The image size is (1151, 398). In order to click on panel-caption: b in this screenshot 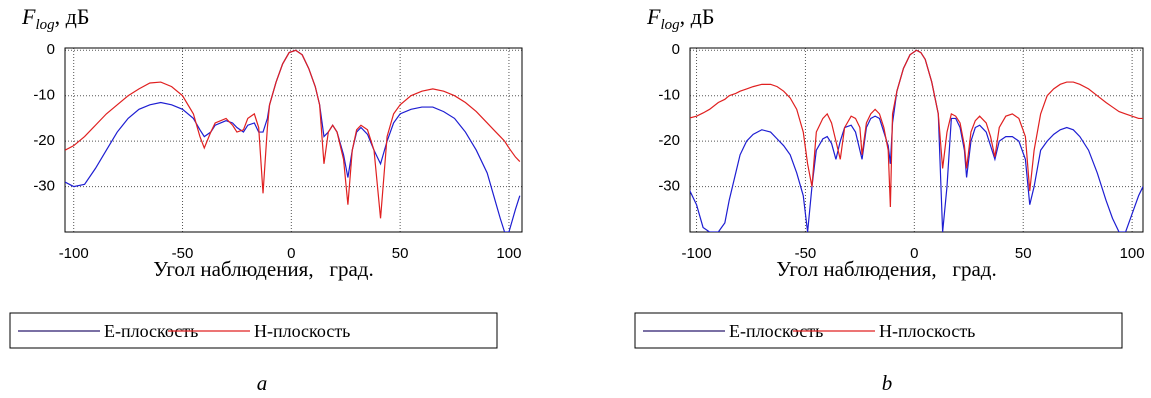, I will do `click(887, 383)`.